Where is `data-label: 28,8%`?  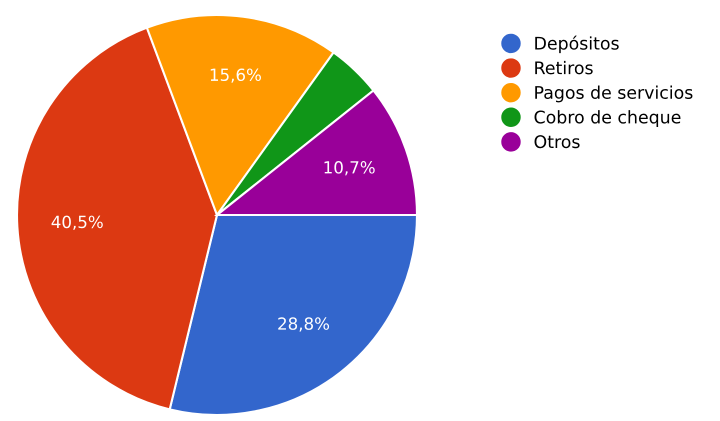
data-label: 28,8% is located at coordinates (304, 324).